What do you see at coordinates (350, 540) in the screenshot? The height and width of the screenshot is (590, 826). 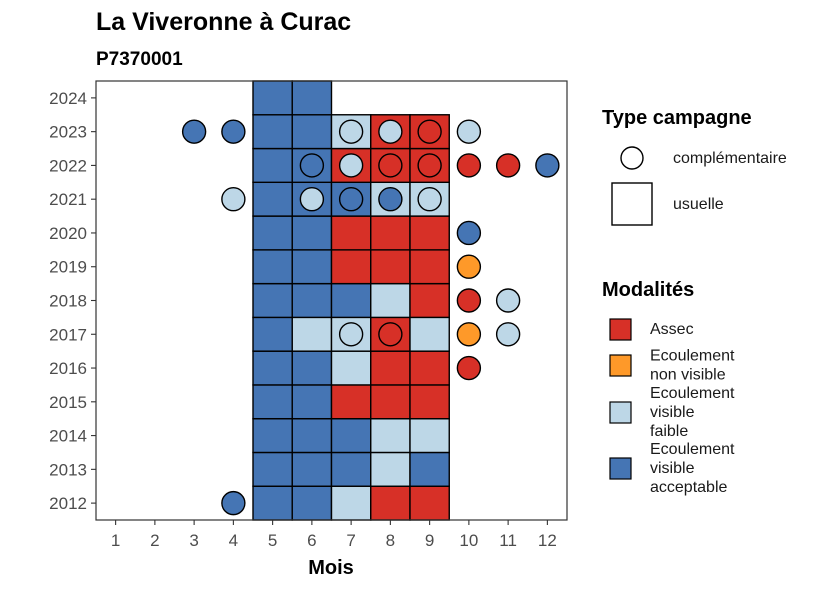 I see `x-tick-label: 7` at bounding box center [350, 540].